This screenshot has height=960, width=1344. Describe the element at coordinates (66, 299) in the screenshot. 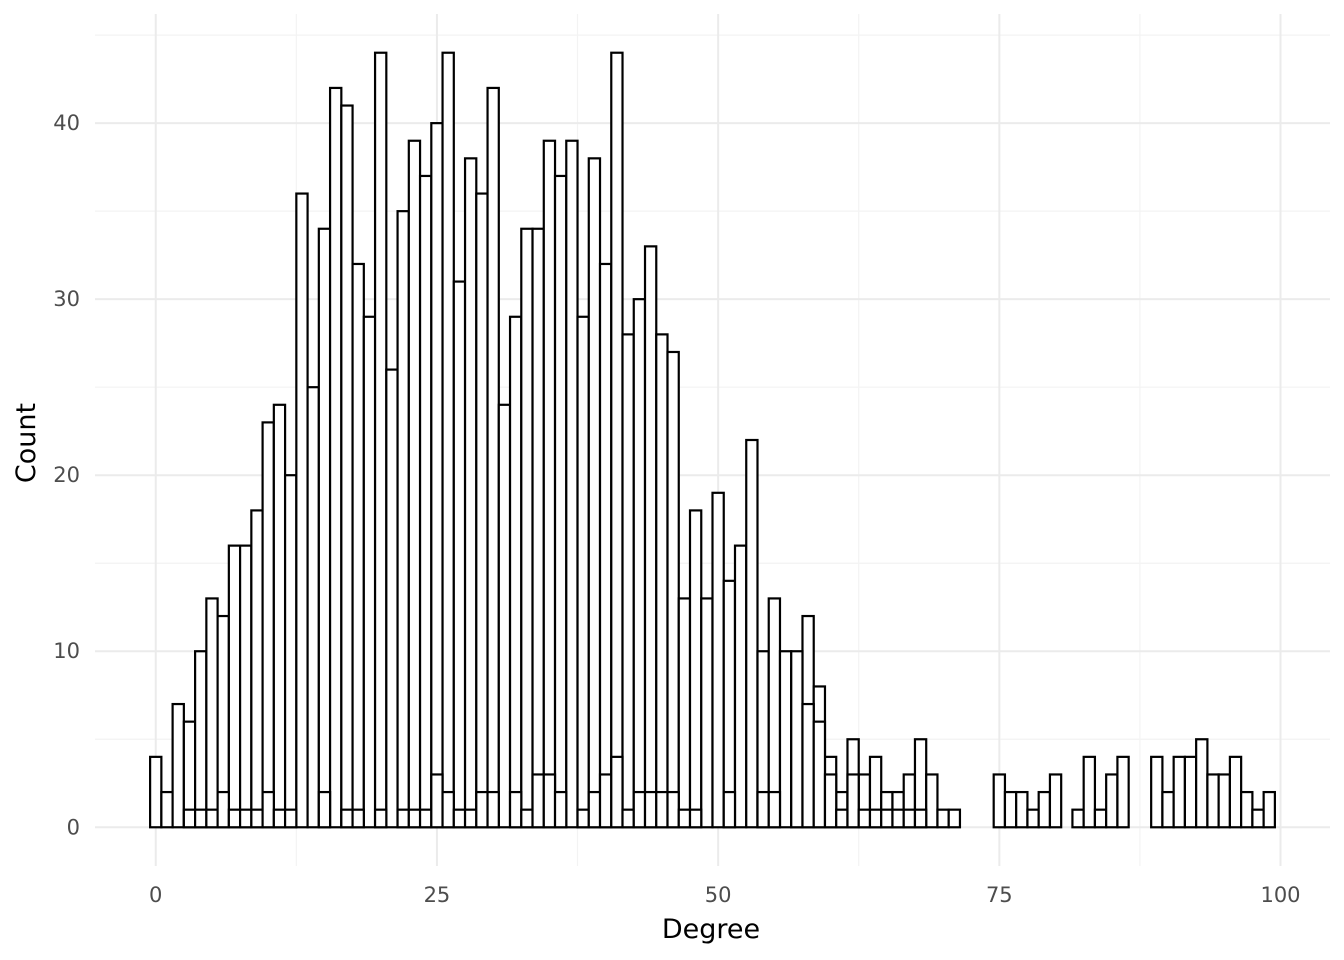

I see `y-tick-label: 30` at that location.